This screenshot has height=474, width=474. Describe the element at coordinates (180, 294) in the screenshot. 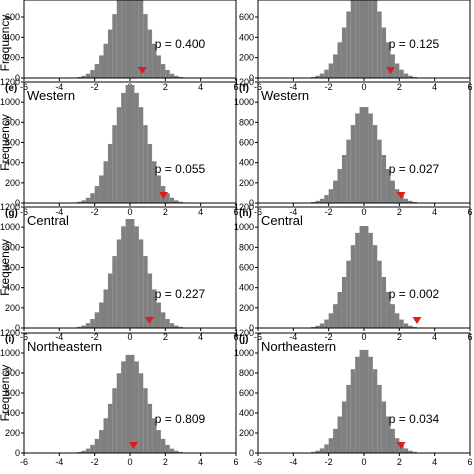

I see `p-value-label: p = 0.227` at that location.